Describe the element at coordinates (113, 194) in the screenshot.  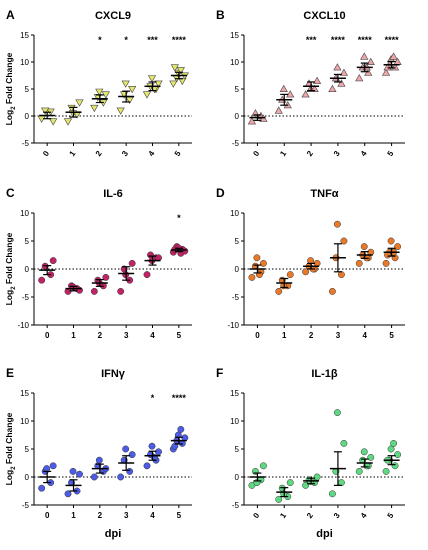
I see `panel-title: IL-6` at that location.